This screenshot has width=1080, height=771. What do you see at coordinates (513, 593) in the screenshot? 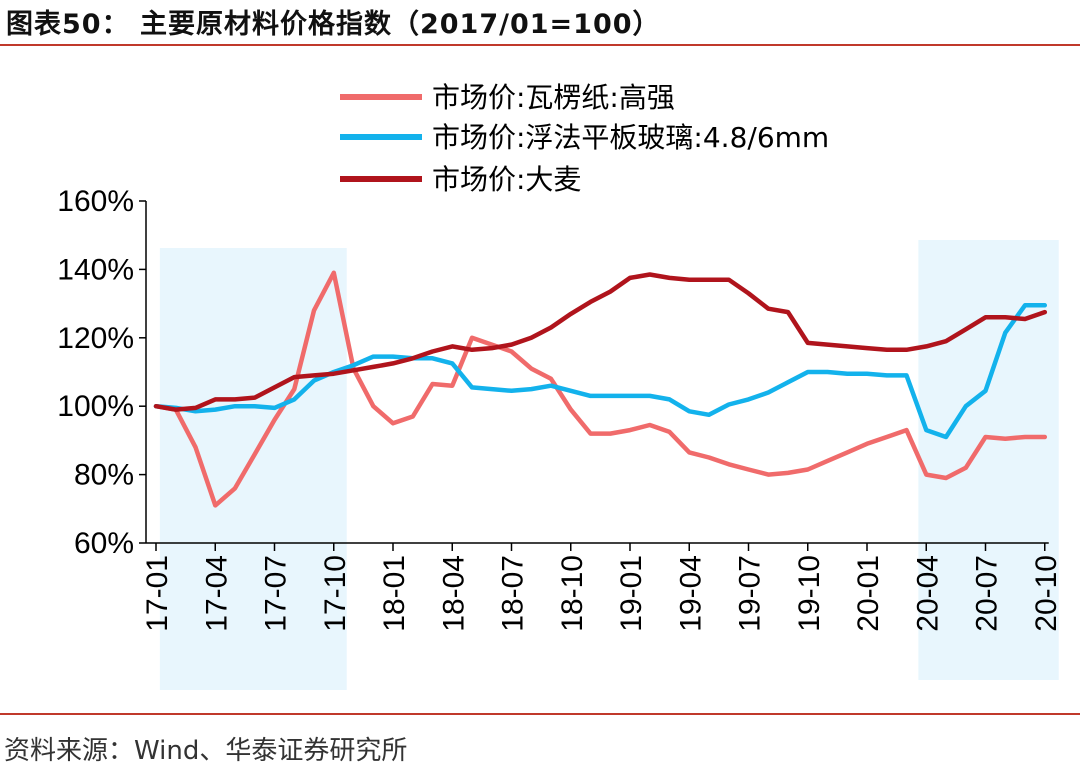
I see `x-tick-label: 18-07` at bounding box center [513, 593].